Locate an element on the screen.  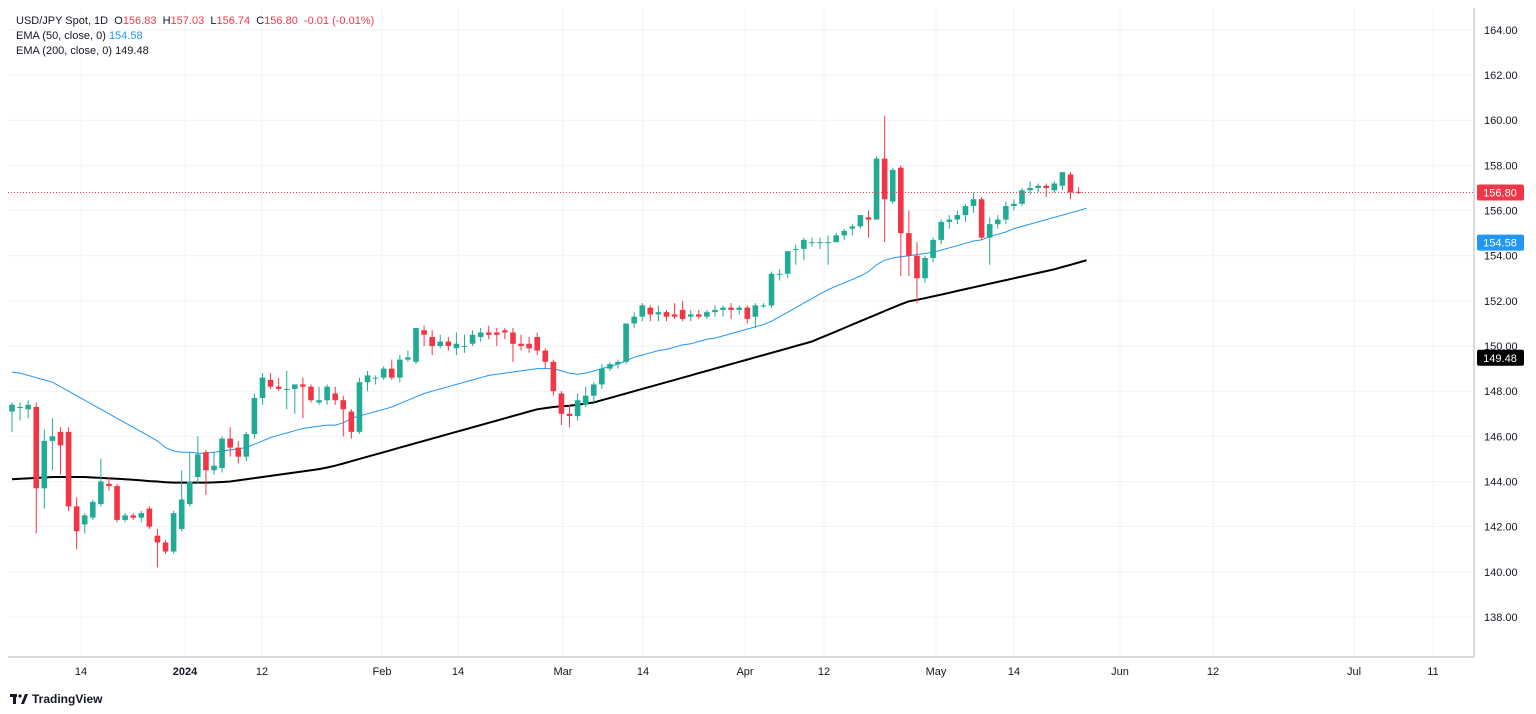
ema50-badge: 154.58 is located at coordinates (1500, 244).